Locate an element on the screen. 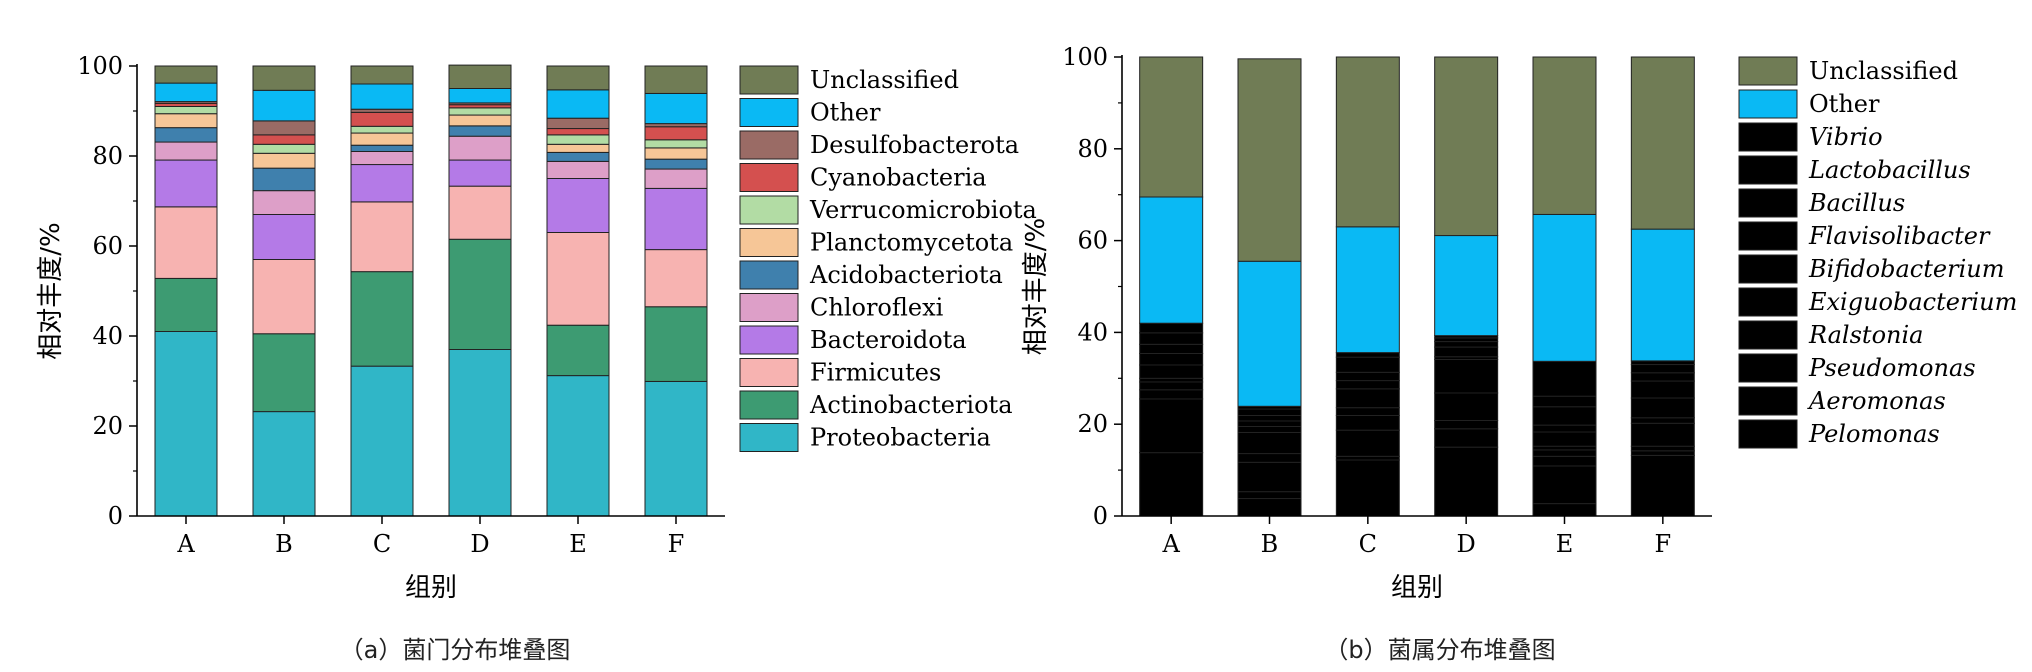  bar-segment-c-proteobacteria is located at coordinates (382, 441).